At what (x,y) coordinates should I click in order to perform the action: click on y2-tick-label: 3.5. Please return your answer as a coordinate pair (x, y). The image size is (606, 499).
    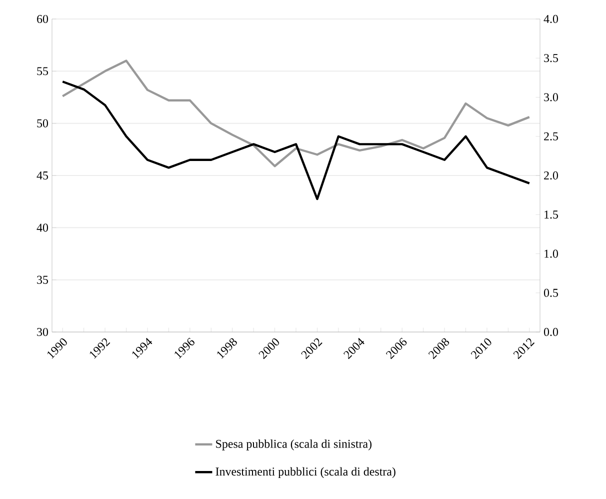
    Looking at the image, I should click on (551, 58).